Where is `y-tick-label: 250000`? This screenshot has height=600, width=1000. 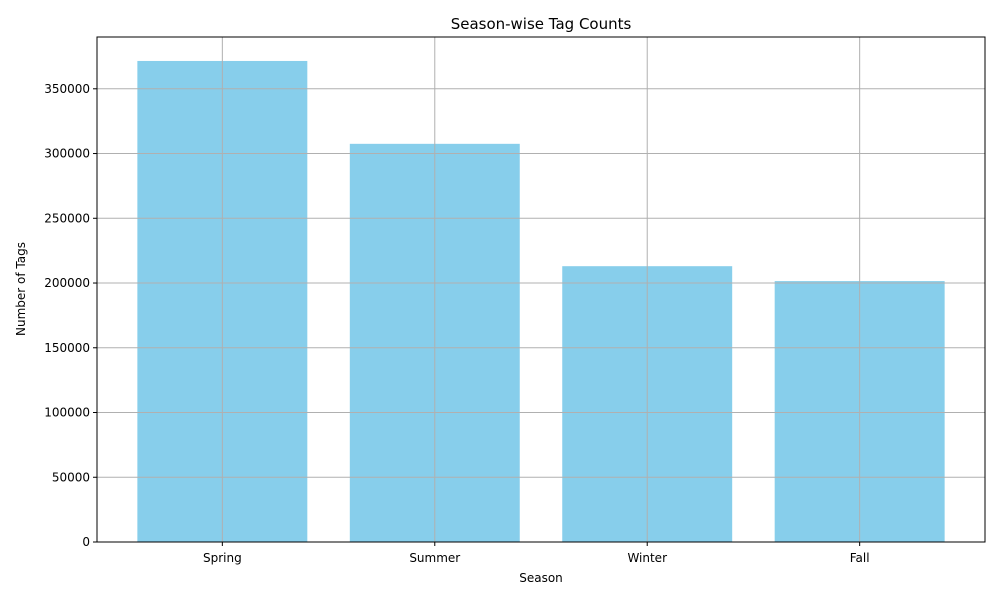 y-tick-label: 250000 is located at coordinates (67, 218).